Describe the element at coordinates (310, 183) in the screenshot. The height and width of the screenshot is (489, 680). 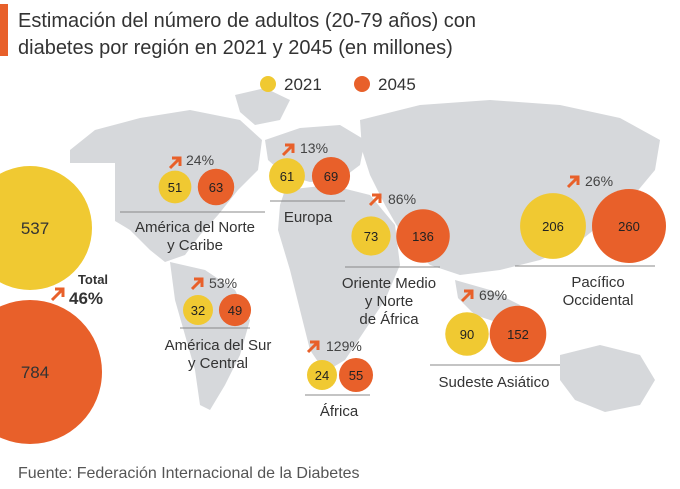
I see `region-group: 61 69 13% Europa` at that location.